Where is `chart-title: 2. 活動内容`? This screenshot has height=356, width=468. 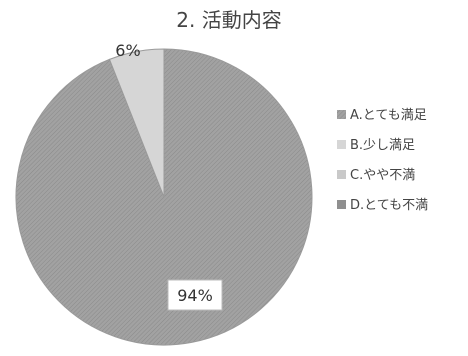
chart-title: 2. 活動内容 is located at coordinates (228, 20).